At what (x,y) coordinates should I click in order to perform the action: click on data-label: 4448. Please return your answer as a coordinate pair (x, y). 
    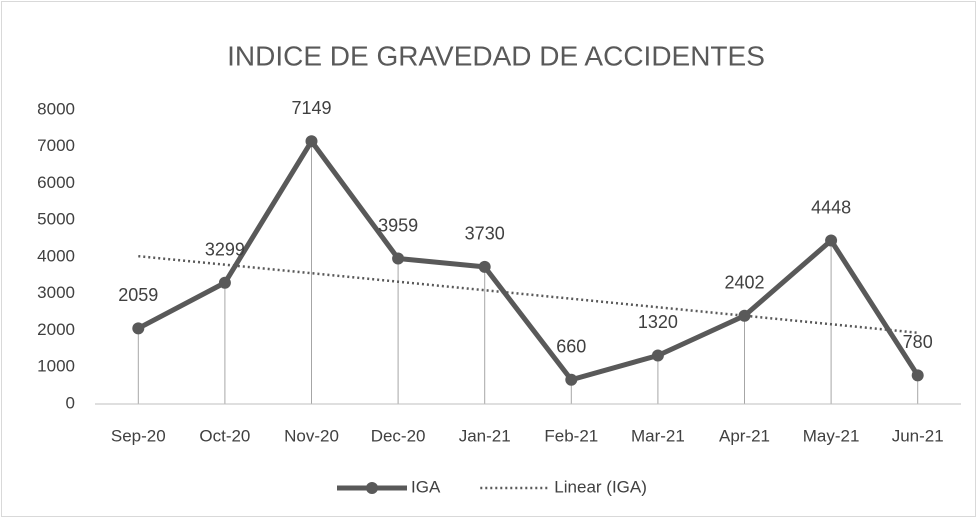
    Looking at the image, I should click on (831, 207).